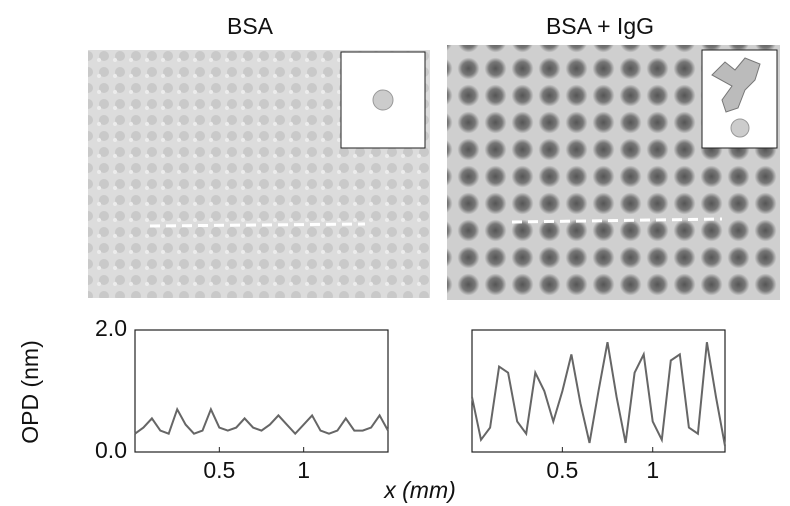  What do you see at coordinates (419, 490) in the screenshot?
I see `x-axis-label: x (mm)` at bounding box center [419, 490].